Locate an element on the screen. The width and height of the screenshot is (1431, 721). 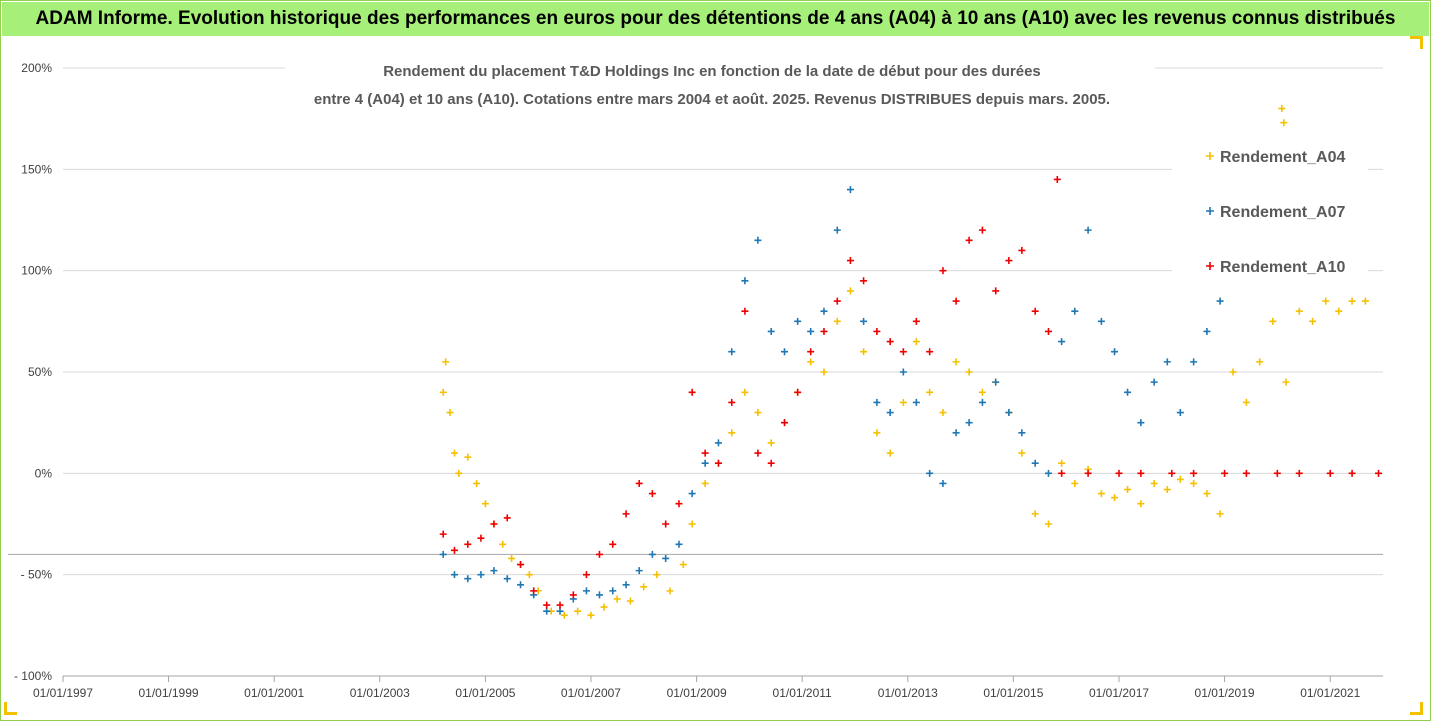
chart-title-box is located at coordinates (720, 83).